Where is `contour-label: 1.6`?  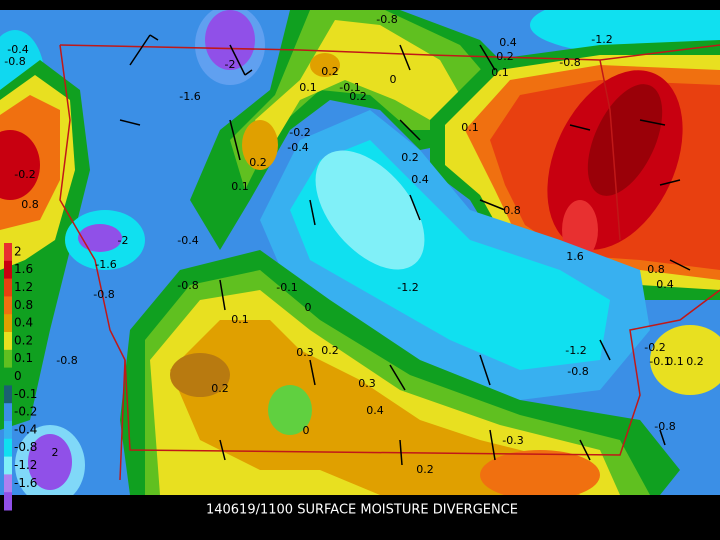
contour-label: 1.6 is located at coordinates (575, 256).